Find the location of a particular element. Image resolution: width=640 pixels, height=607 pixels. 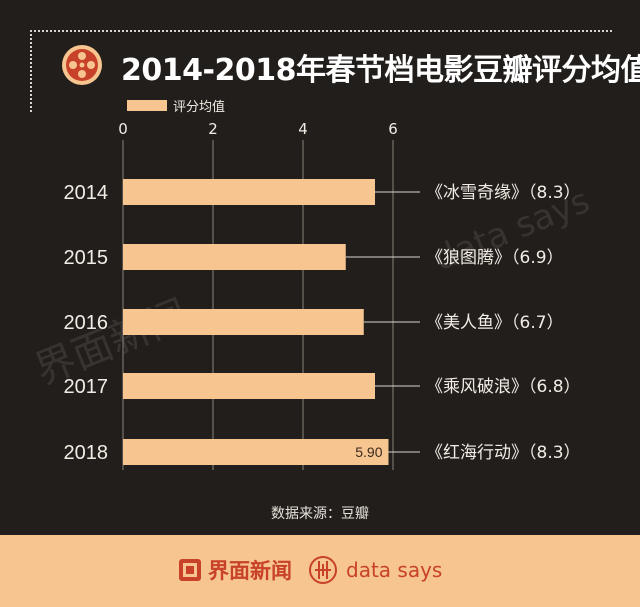

y-category-label: 2018 is located at coordinates (86, 453).